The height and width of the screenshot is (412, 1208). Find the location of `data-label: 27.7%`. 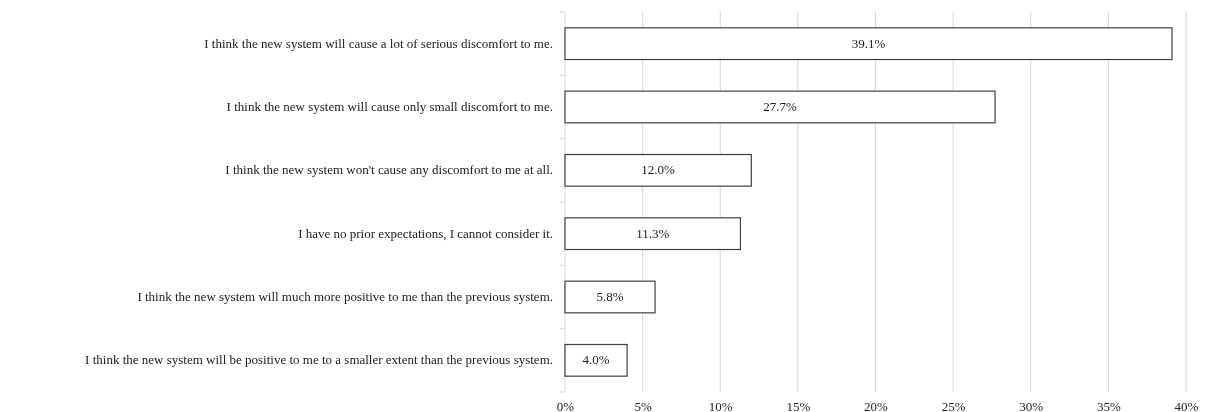

data-label: 27.7% is located at coordinates (780, 106).